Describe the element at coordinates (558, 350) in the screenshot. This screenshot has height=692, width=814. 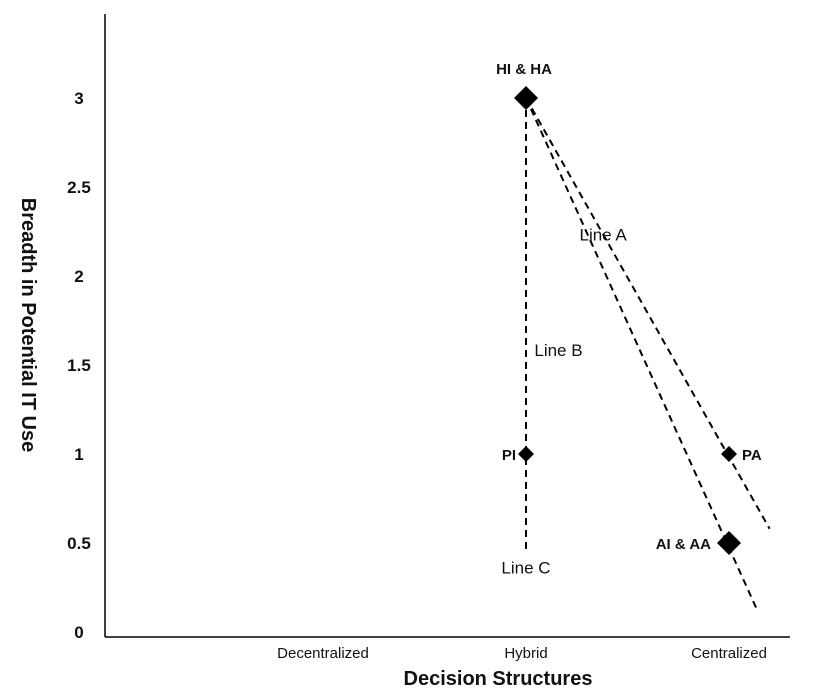
I see `line-label: Line B` at that location.